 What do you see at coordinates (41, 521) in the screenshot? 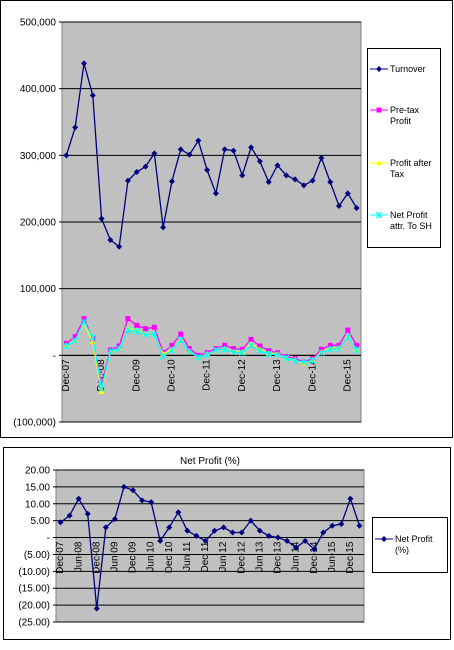
I see `y-tick-label: 5.00` at bounding box center [41, 521].